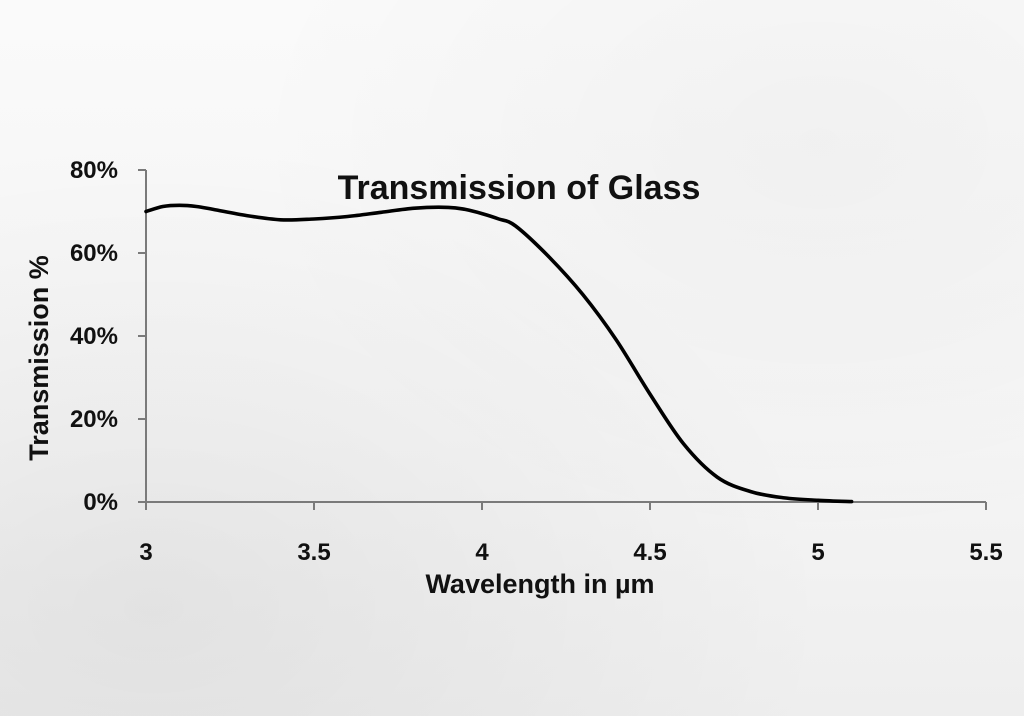  I want to click on chart-title: Transmission of Glass, so click(519, 188).